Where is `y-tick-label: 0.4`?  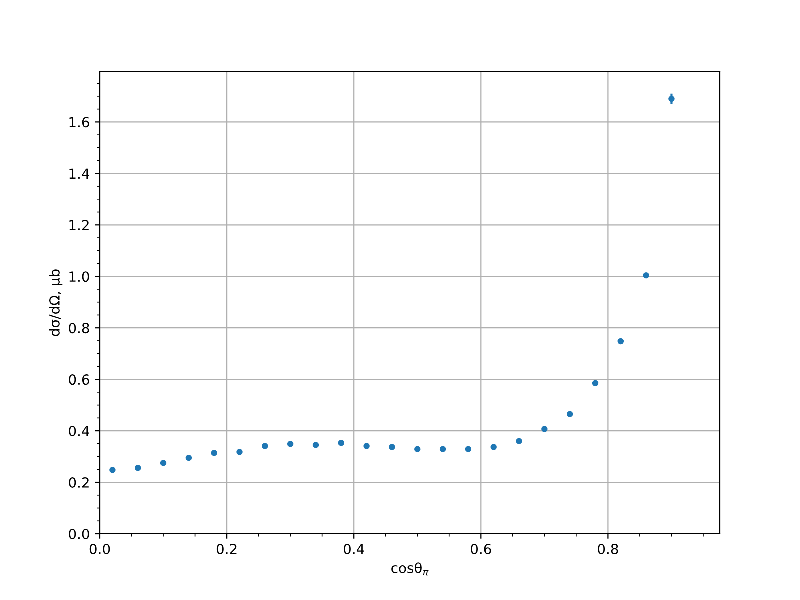 y-tick-label: 0.4 is located at coordinates (79, 431).